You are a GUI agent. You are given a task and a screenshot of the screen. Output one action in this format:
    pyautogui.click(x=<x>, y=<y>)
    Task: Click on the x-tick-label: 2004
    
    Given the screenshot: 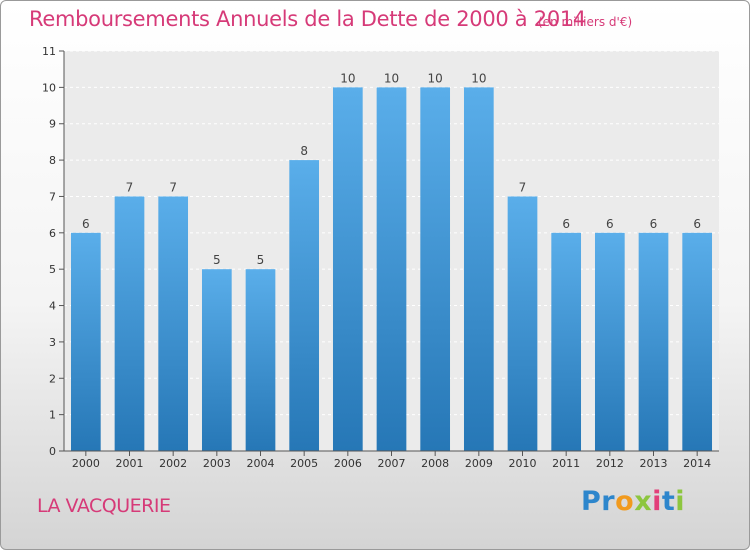 What is the action you would take?
    pyautogui.click(x=261, y=463)
    